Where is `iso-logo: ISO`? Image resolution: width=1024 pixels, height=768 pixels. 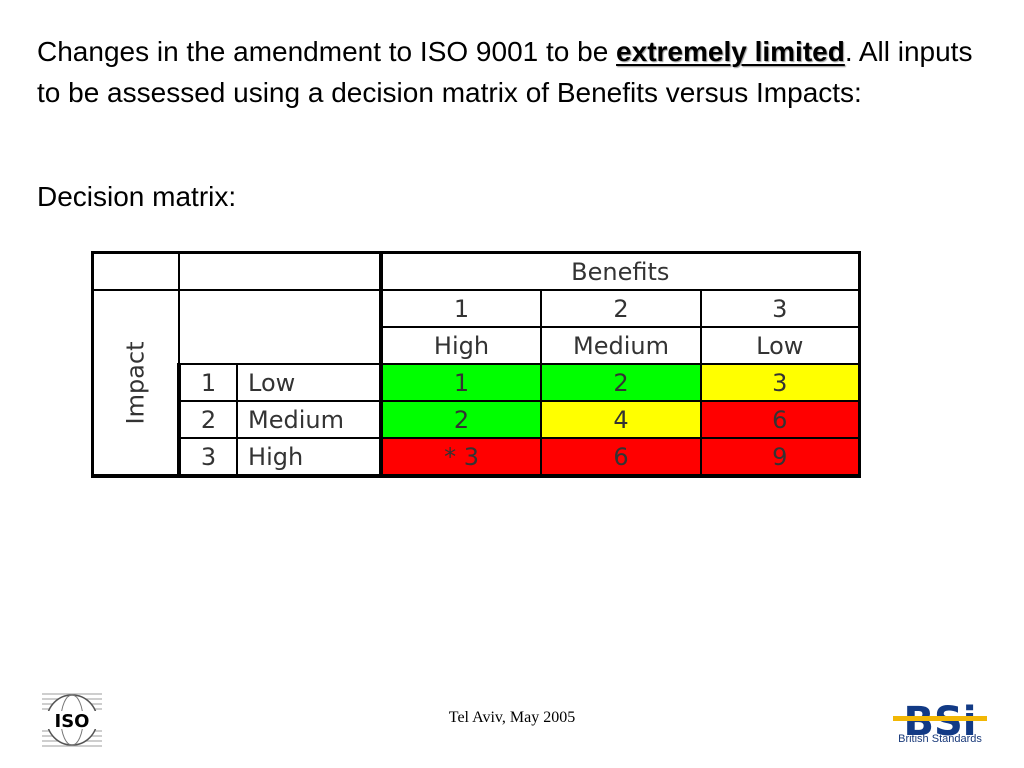 iso-logo: ISO is located at coordinates (72, 720).